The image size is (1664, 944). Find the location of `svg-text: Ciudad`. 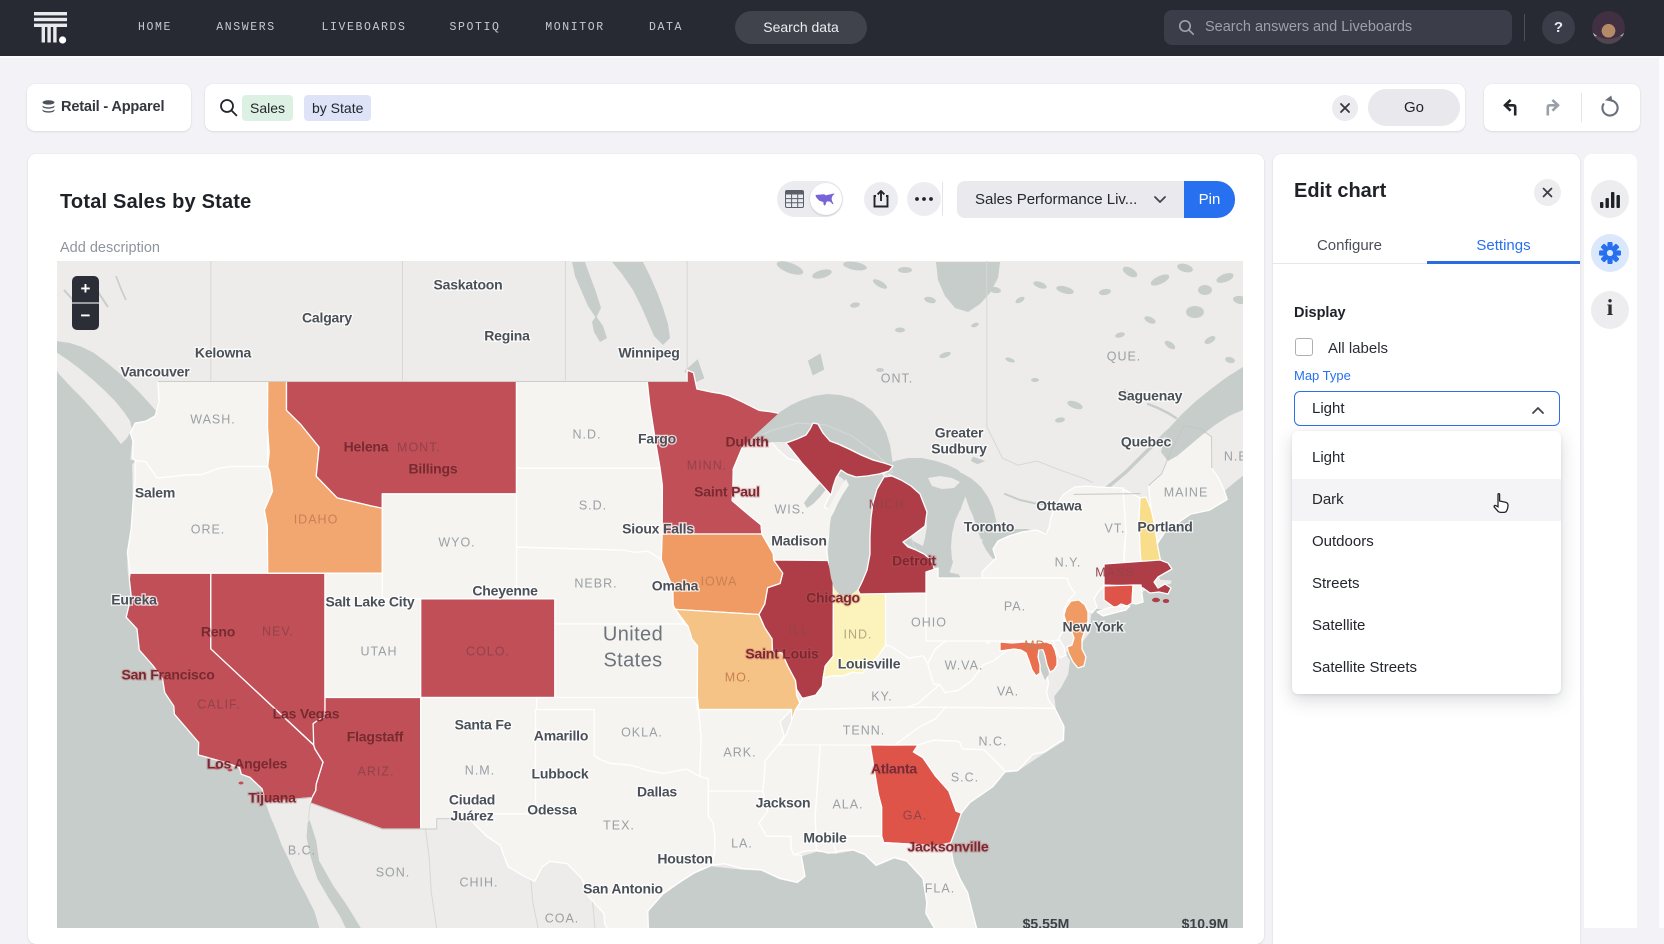

svg-text: Ciudad is located at coordinates (472, 800).